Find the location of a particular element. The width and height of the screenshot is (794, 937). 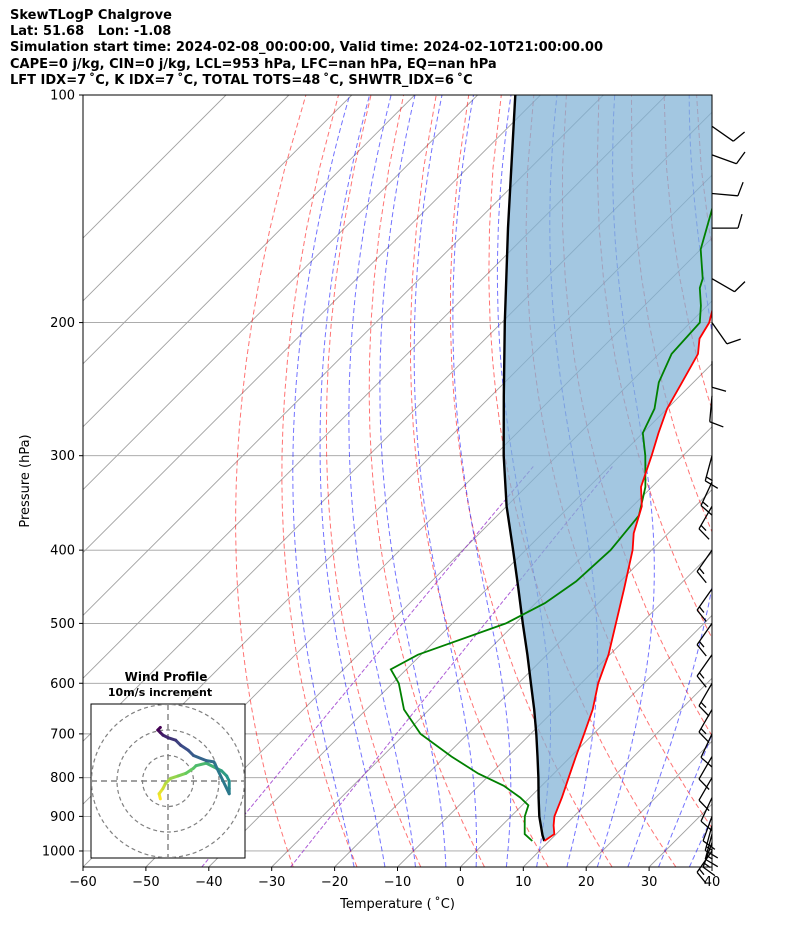

x-tick-label: −10 is located at coordinates (397, 882).